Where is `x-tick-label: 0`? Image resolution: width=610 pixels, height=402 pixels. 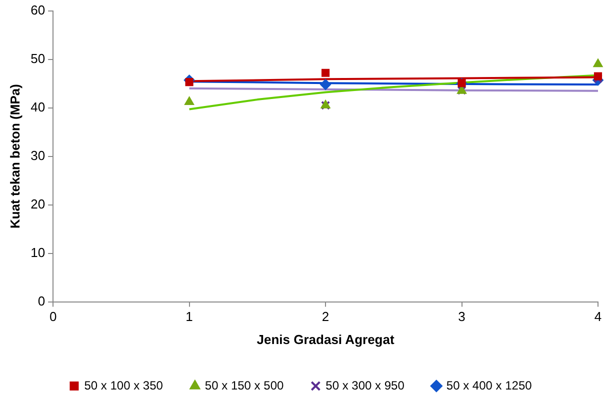
x-tick-label: 0 is located at coordinates (53, 316).